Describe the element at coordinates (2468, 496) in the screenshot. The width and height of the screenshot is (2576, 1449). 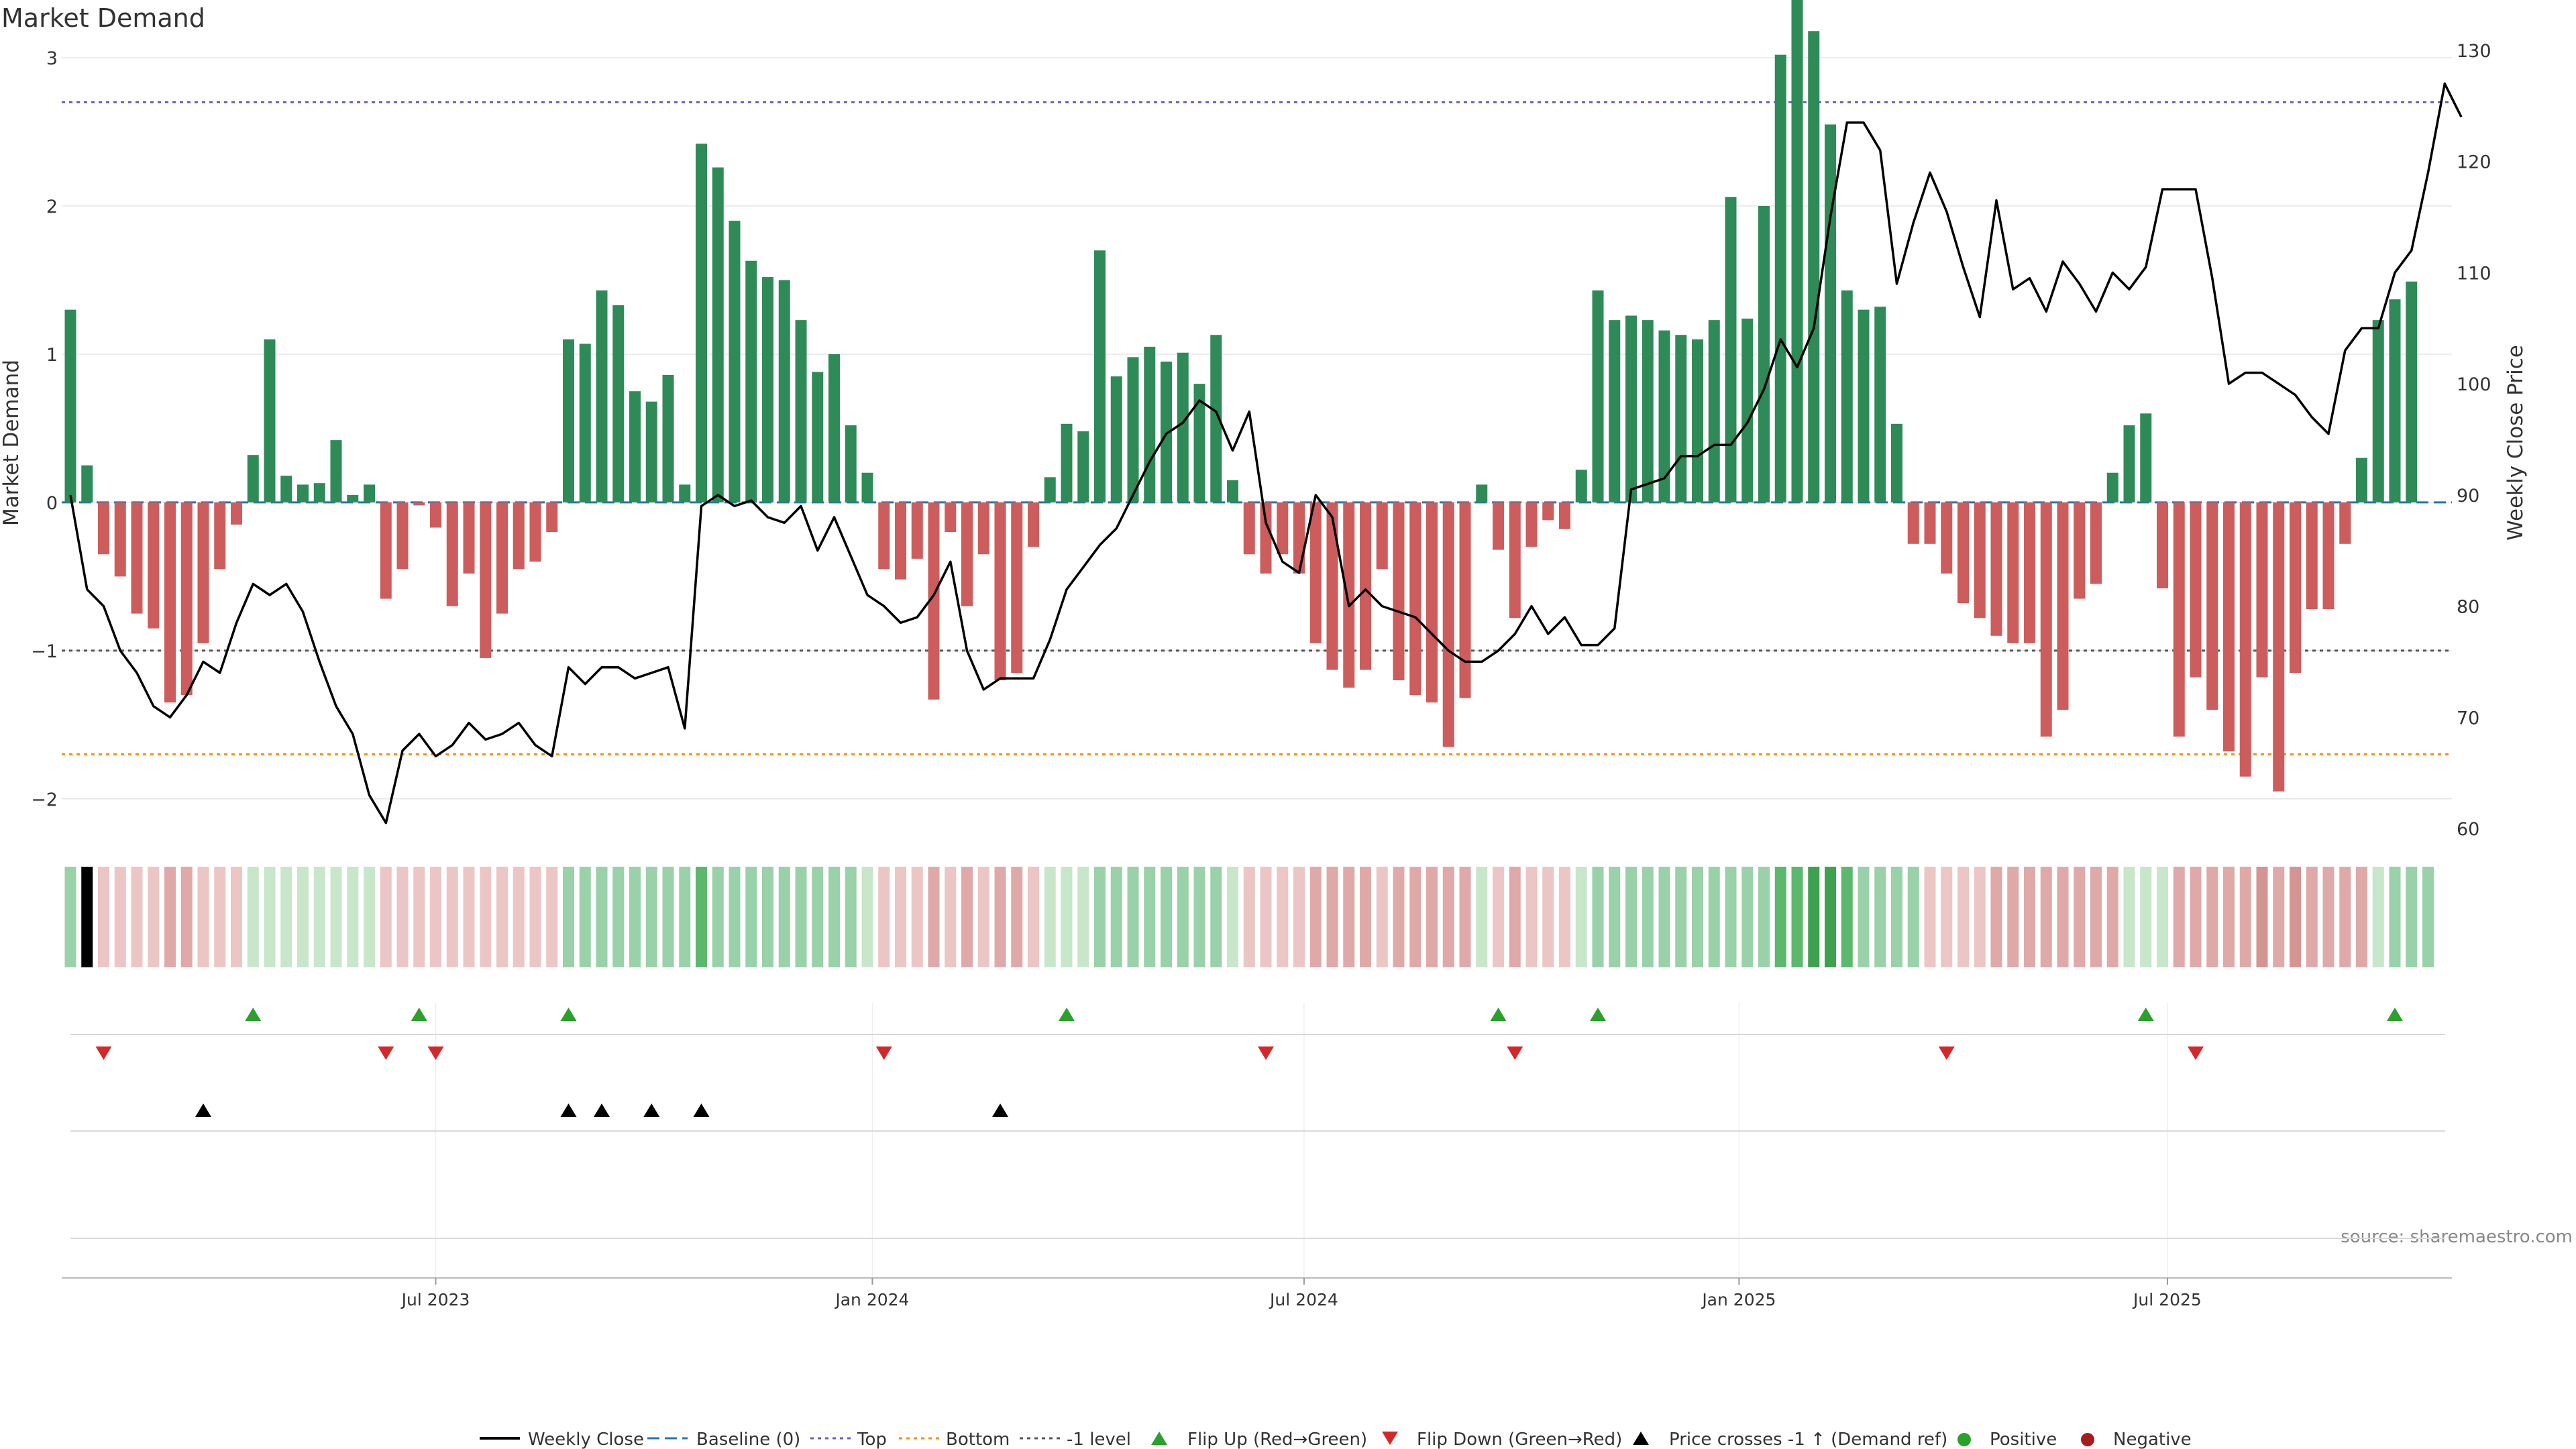
I see `y2-tick-label: 90` at that location.